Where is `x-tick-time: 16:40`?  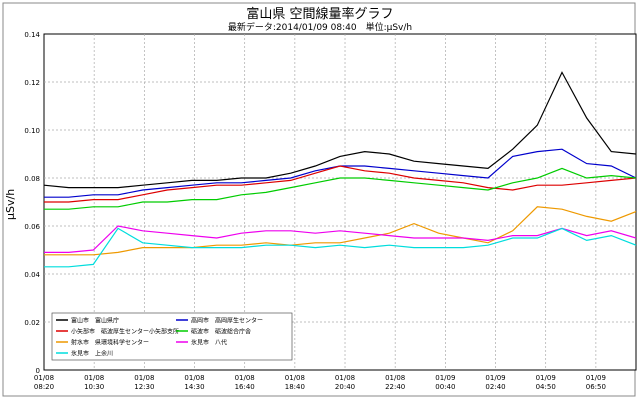
x-tick-time: 16:40 is located at coordinates (245, 387).